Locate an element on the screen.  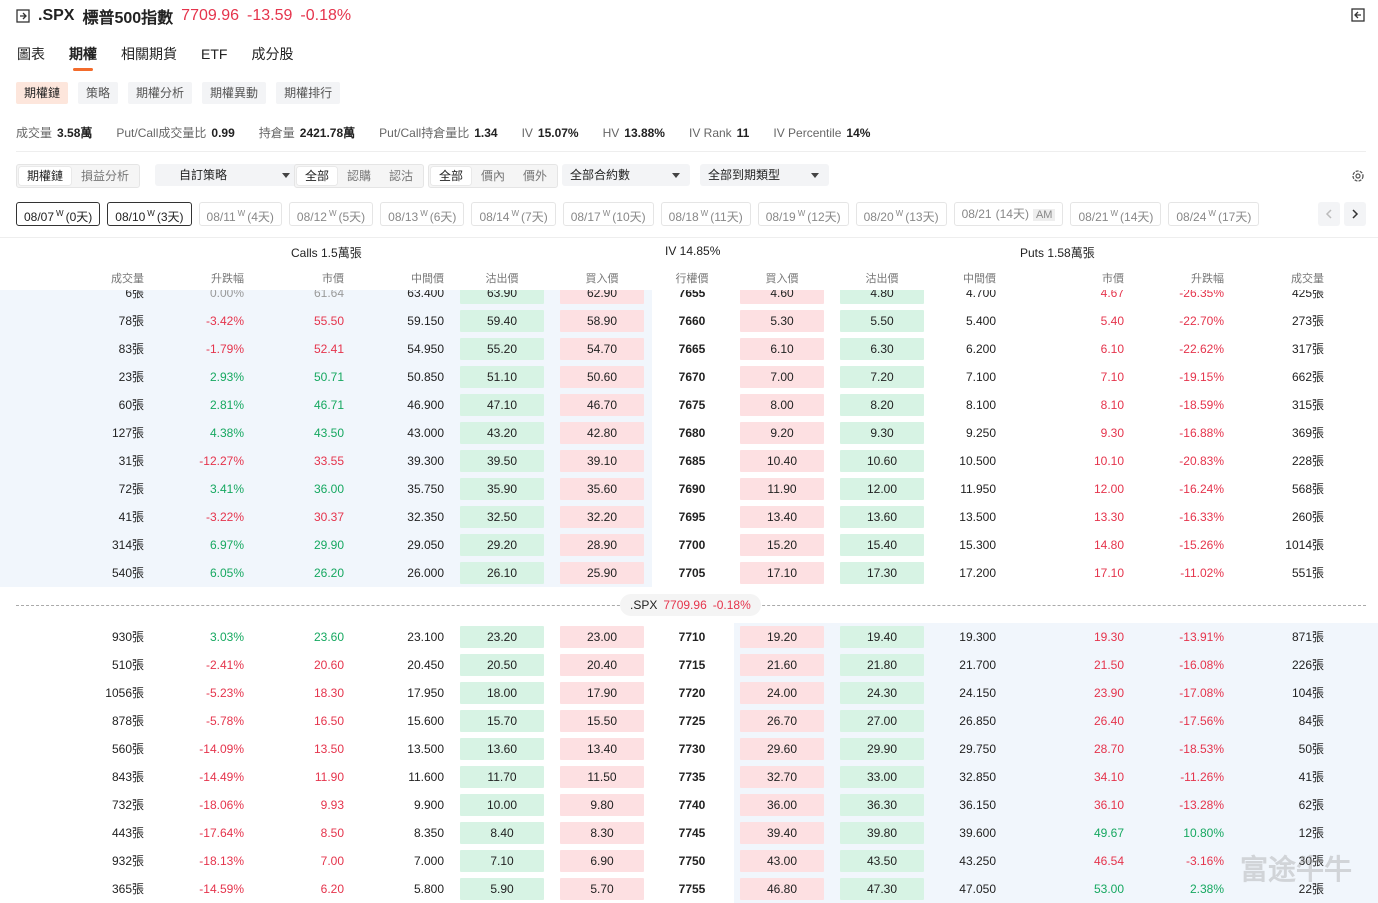
expiry-button: 08/14 W (7天) is located at coordinates (513, 214).